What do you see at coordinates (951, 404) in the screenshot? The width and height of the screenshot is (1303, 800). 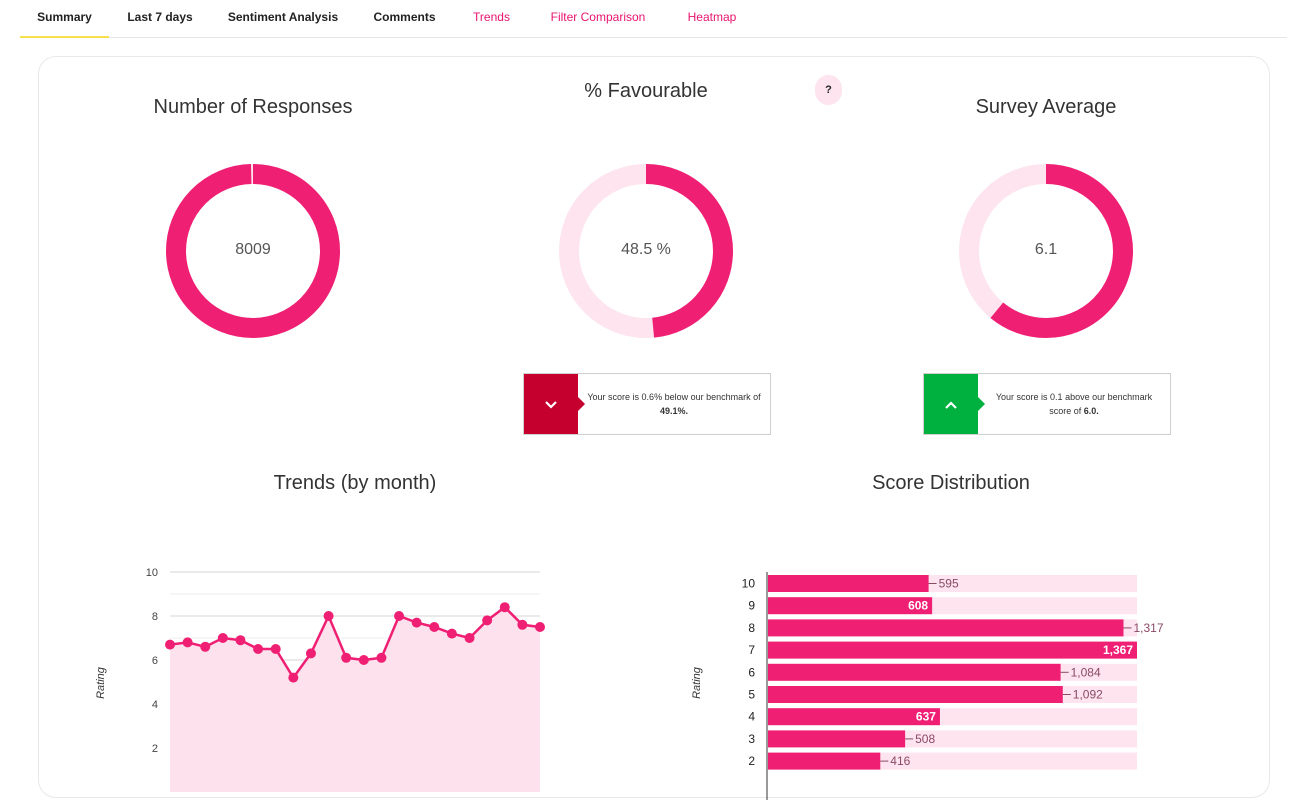 I see `chevron-up-icon` at bounding box center [951, 404].